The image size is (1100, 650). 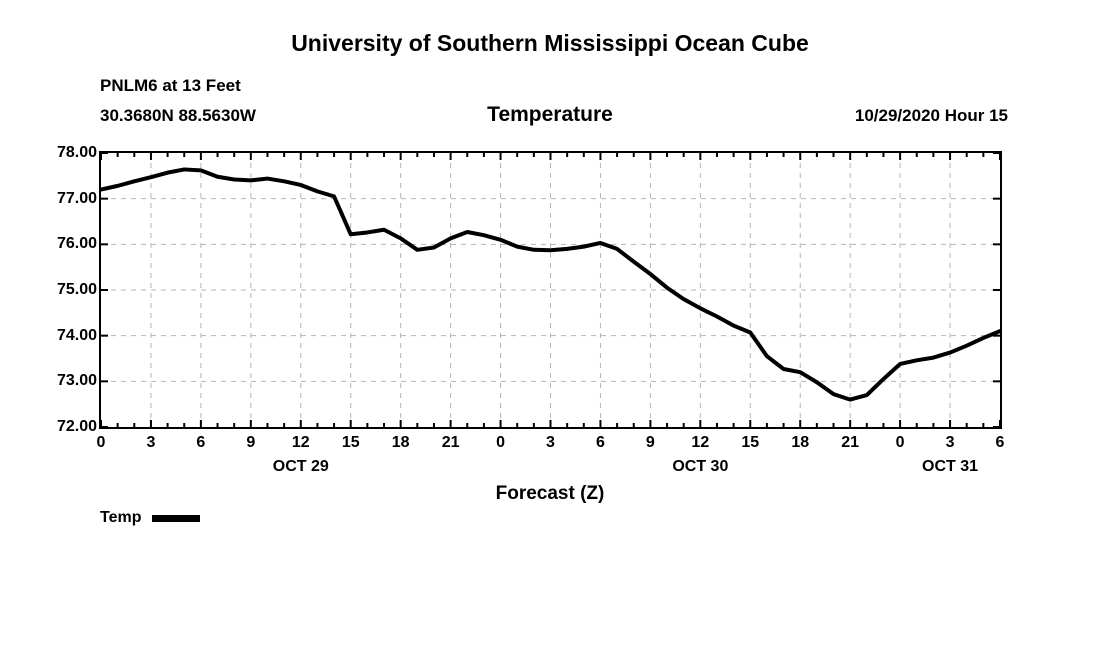 I want to click on y-tick-label: 76.00, so click(x=76, y=244).